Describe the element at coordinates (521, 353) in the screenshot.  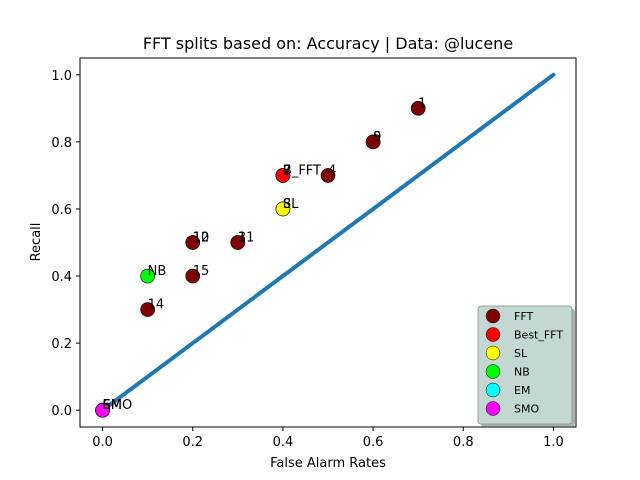
I see `legend-label: SL` at that location.